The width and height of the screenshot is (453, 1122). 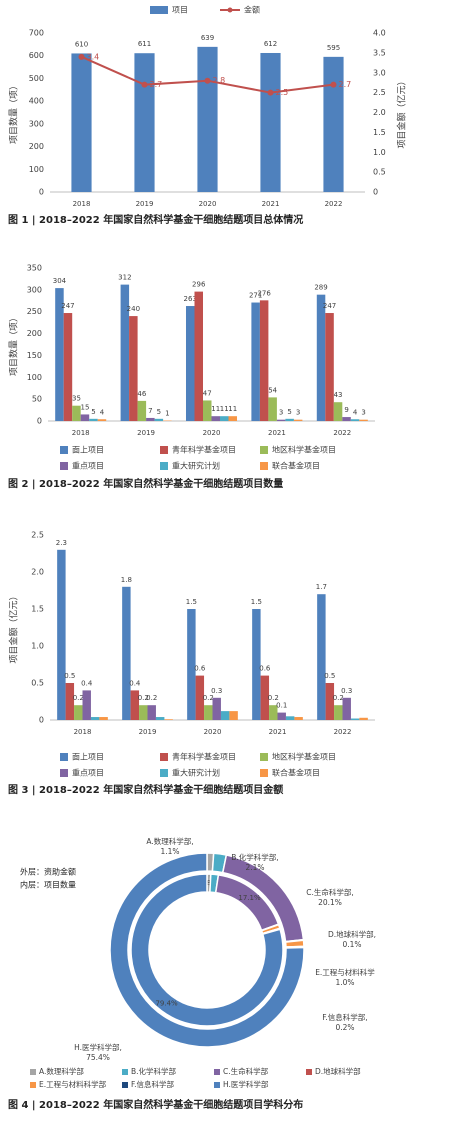 What do you see at coordinates (152, 1084) in the screenshot?
I see `legend-label: F.信息科学部` at bounding box center [152, 1084].